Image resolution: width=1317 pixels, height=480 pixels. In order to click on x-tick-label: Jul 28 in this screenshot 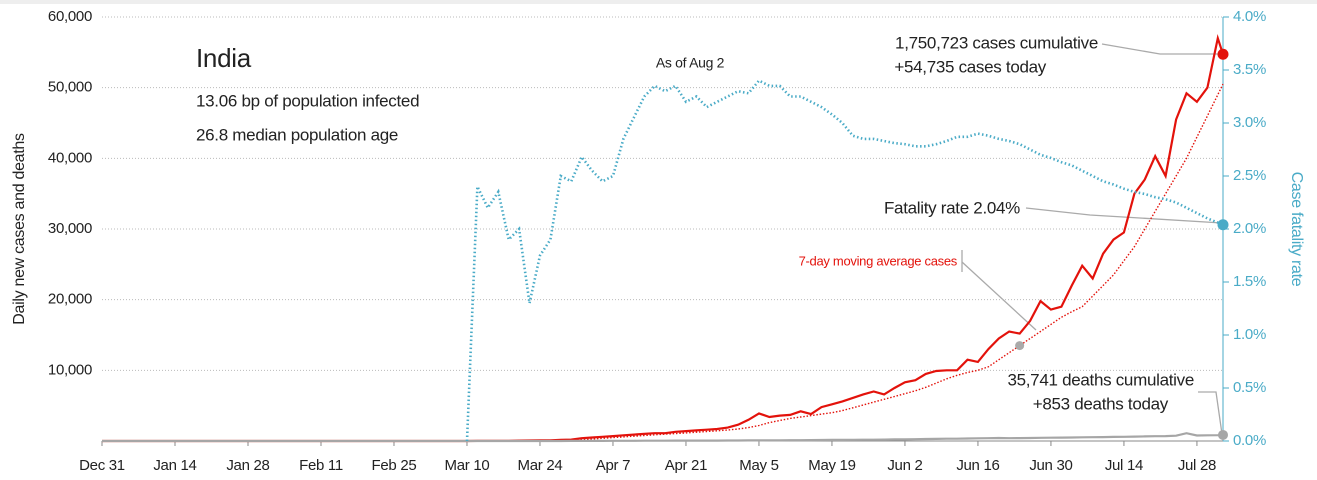, I will do `click(1197, 465)`.